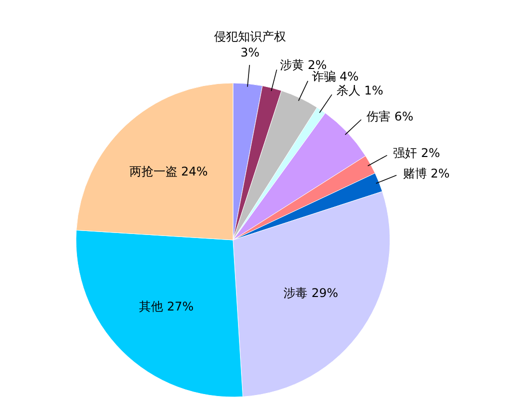 The width and height of the screenshot is (511, 411). What do you see at coordinates (250, 52) in the screenshot?
I see `data-label: 3%` at bounding box center [250, 52].